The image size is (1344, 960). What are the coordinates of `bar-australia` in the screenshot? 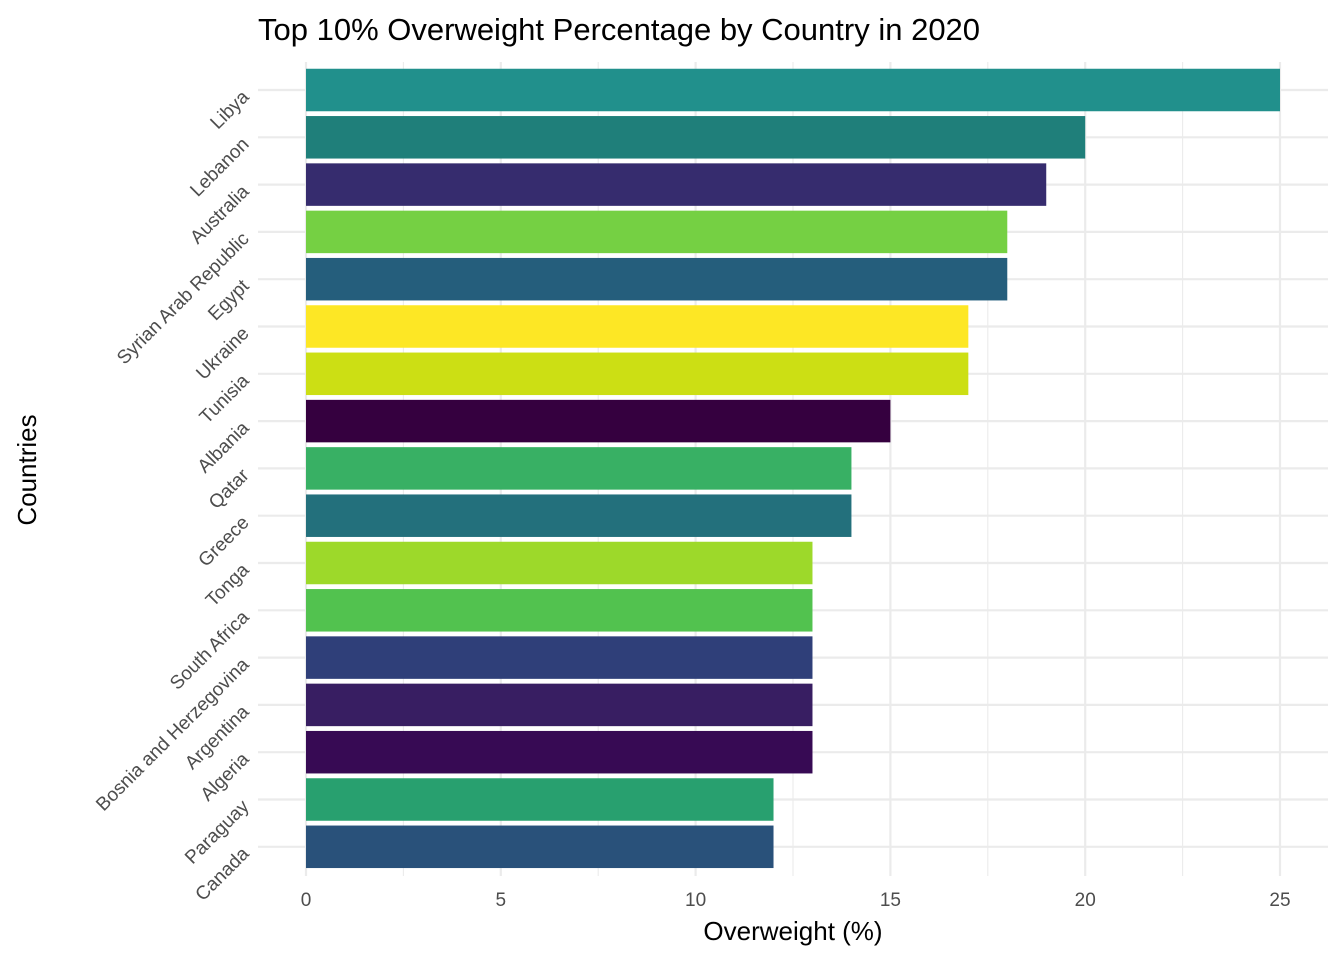 It's located at (676, 184).